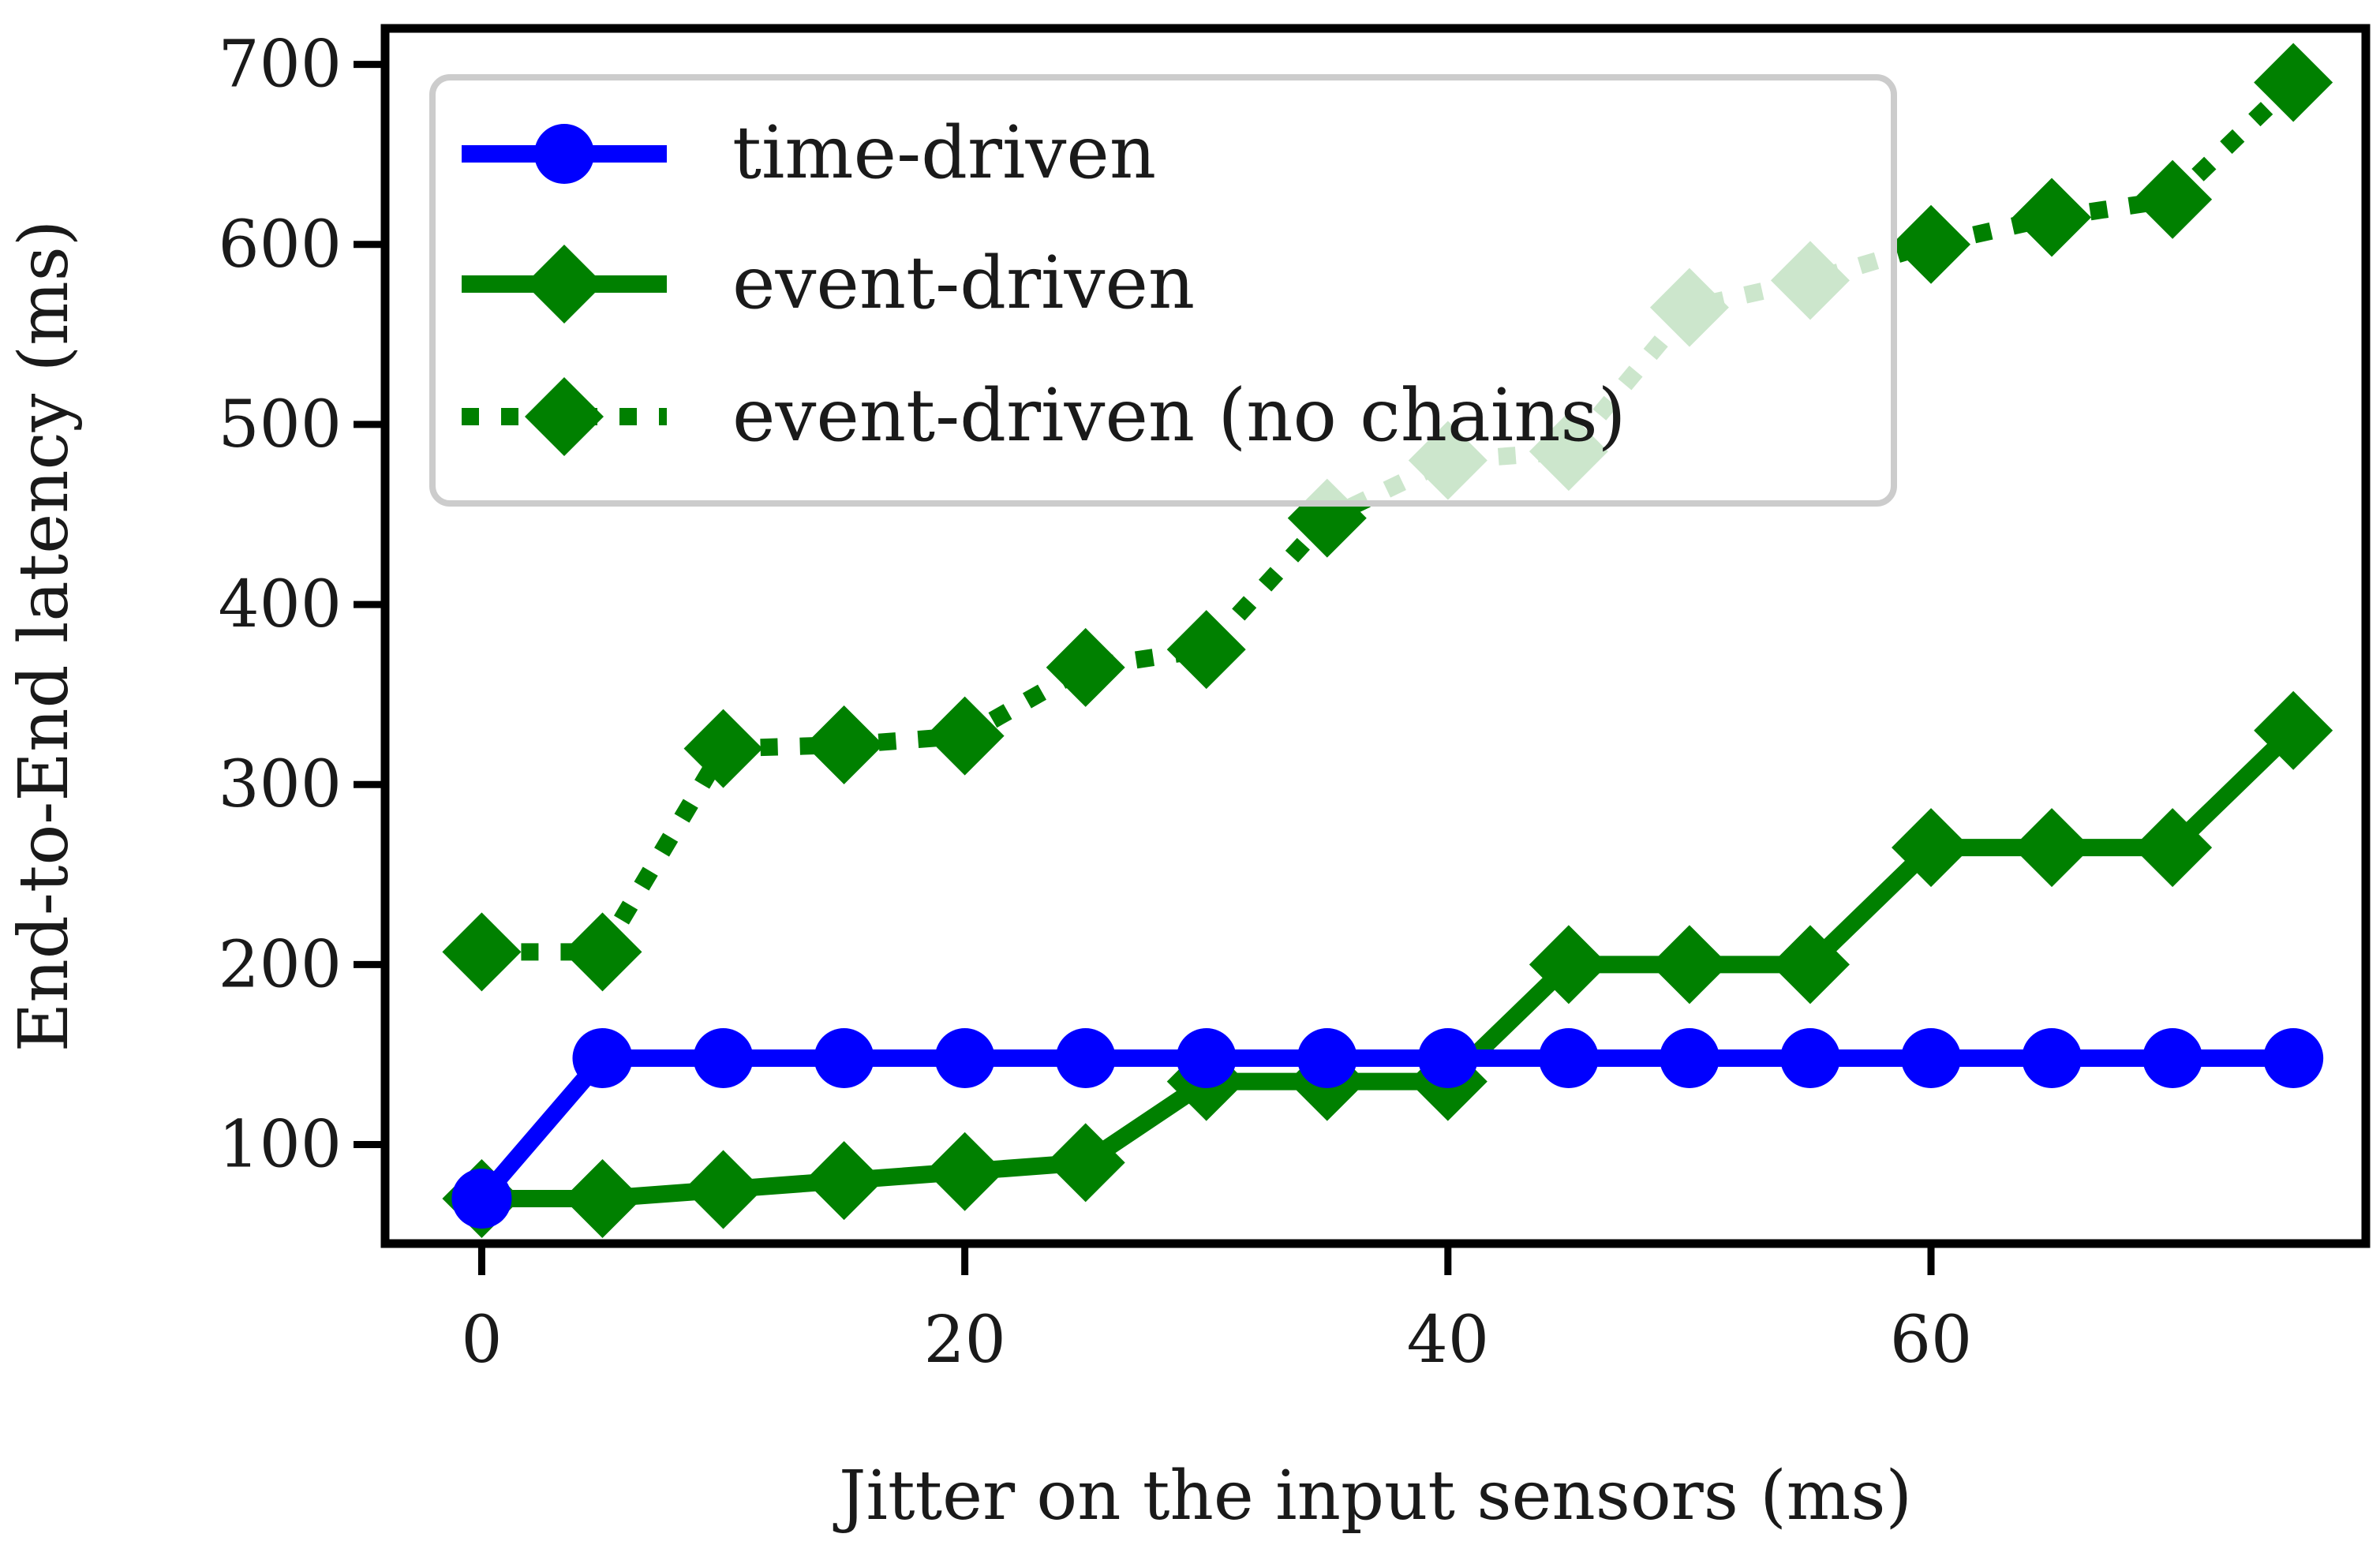 This screenshot has height=1545, width=2380. I want to click on y-tick-label: 200, so click(280, 964).